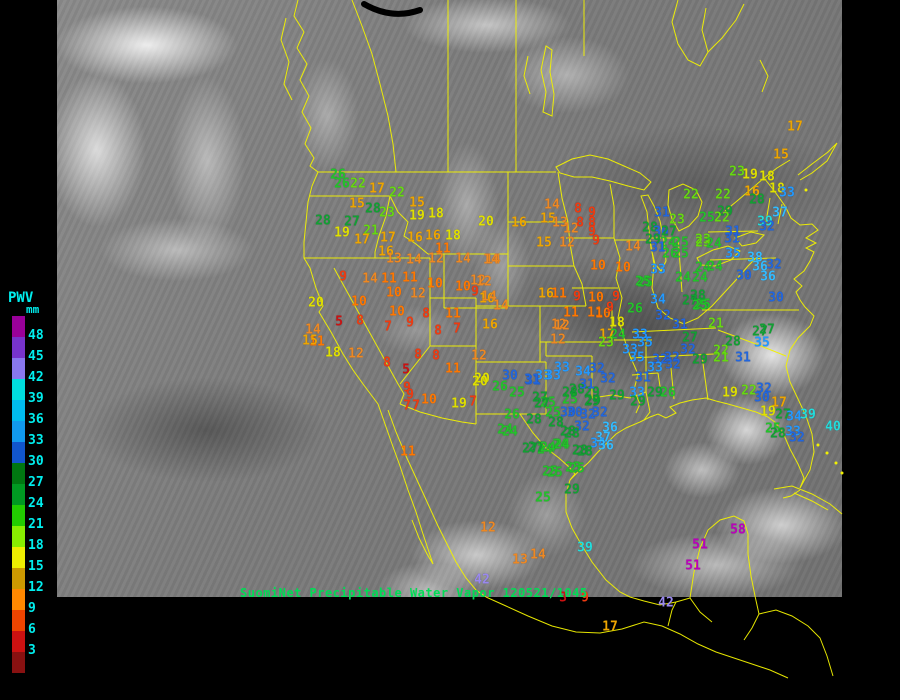  Describe the element at coordinates (606, 446) in the screenshot. I see `station-value: 36` at that location.